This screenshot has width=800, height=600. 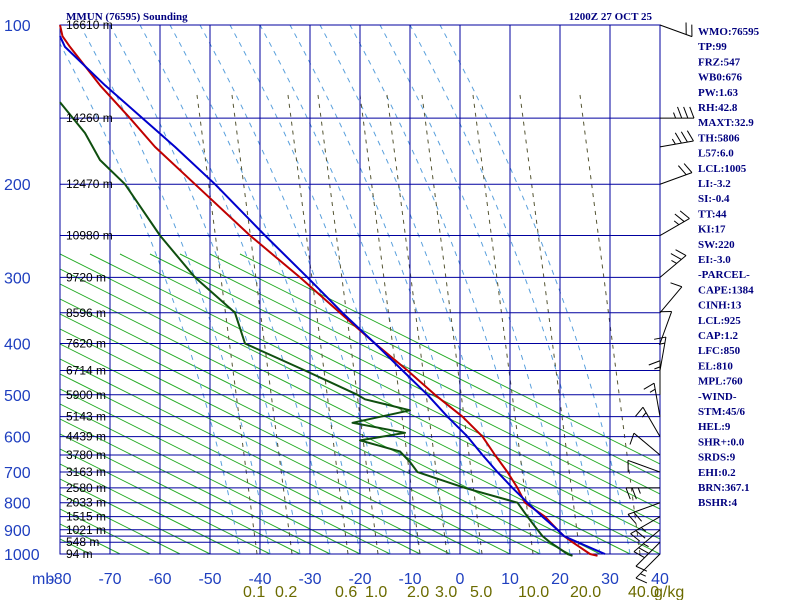 What do you see at coordinates (729, 32) in the screenshot?
I see `index-item: WMO:76595` at bounding box center [729, 32].